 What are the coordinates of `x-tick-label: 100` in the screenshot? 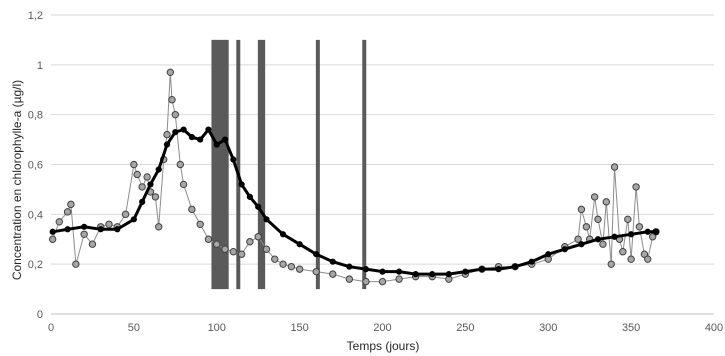 It's located at (217, 328).